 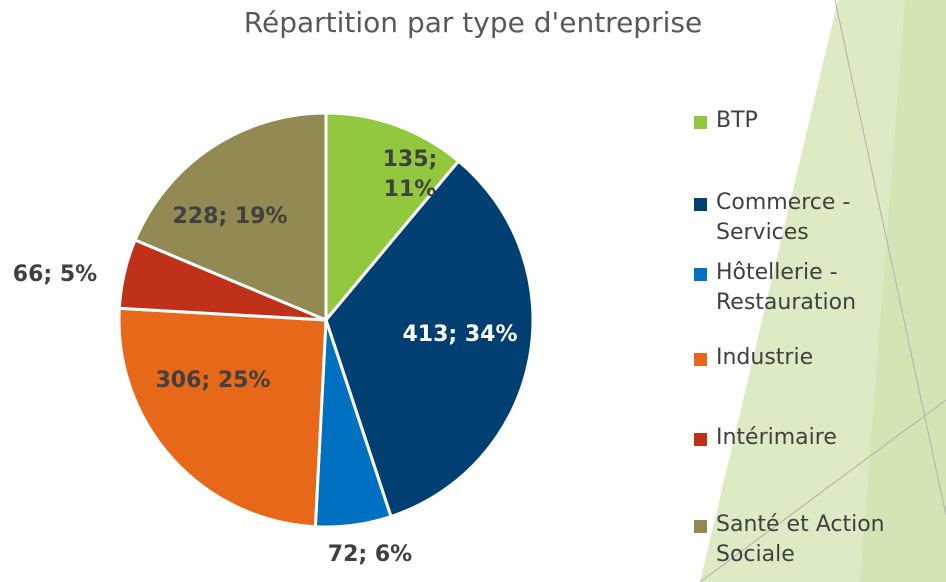 I want to click on data-label: 72; 6%, so click(x=370, y=554).